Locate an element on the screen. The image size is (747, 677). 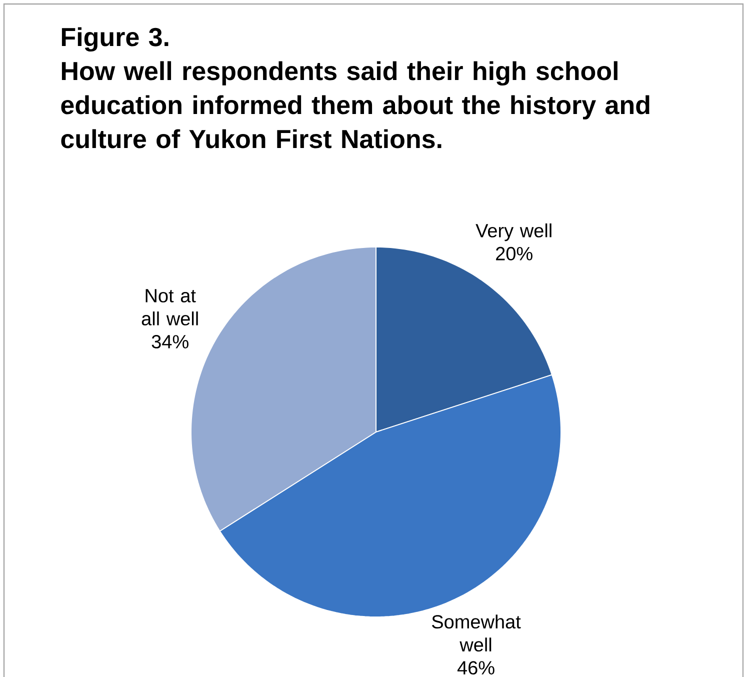
data-label: 34% is located at coordinates (170, 341).